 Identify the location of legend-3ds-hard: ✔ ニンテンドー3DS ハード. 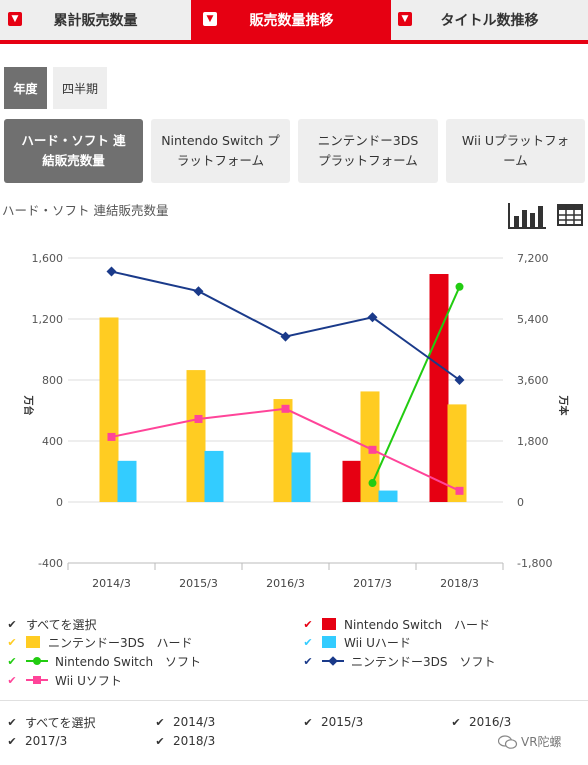
(99, 642).